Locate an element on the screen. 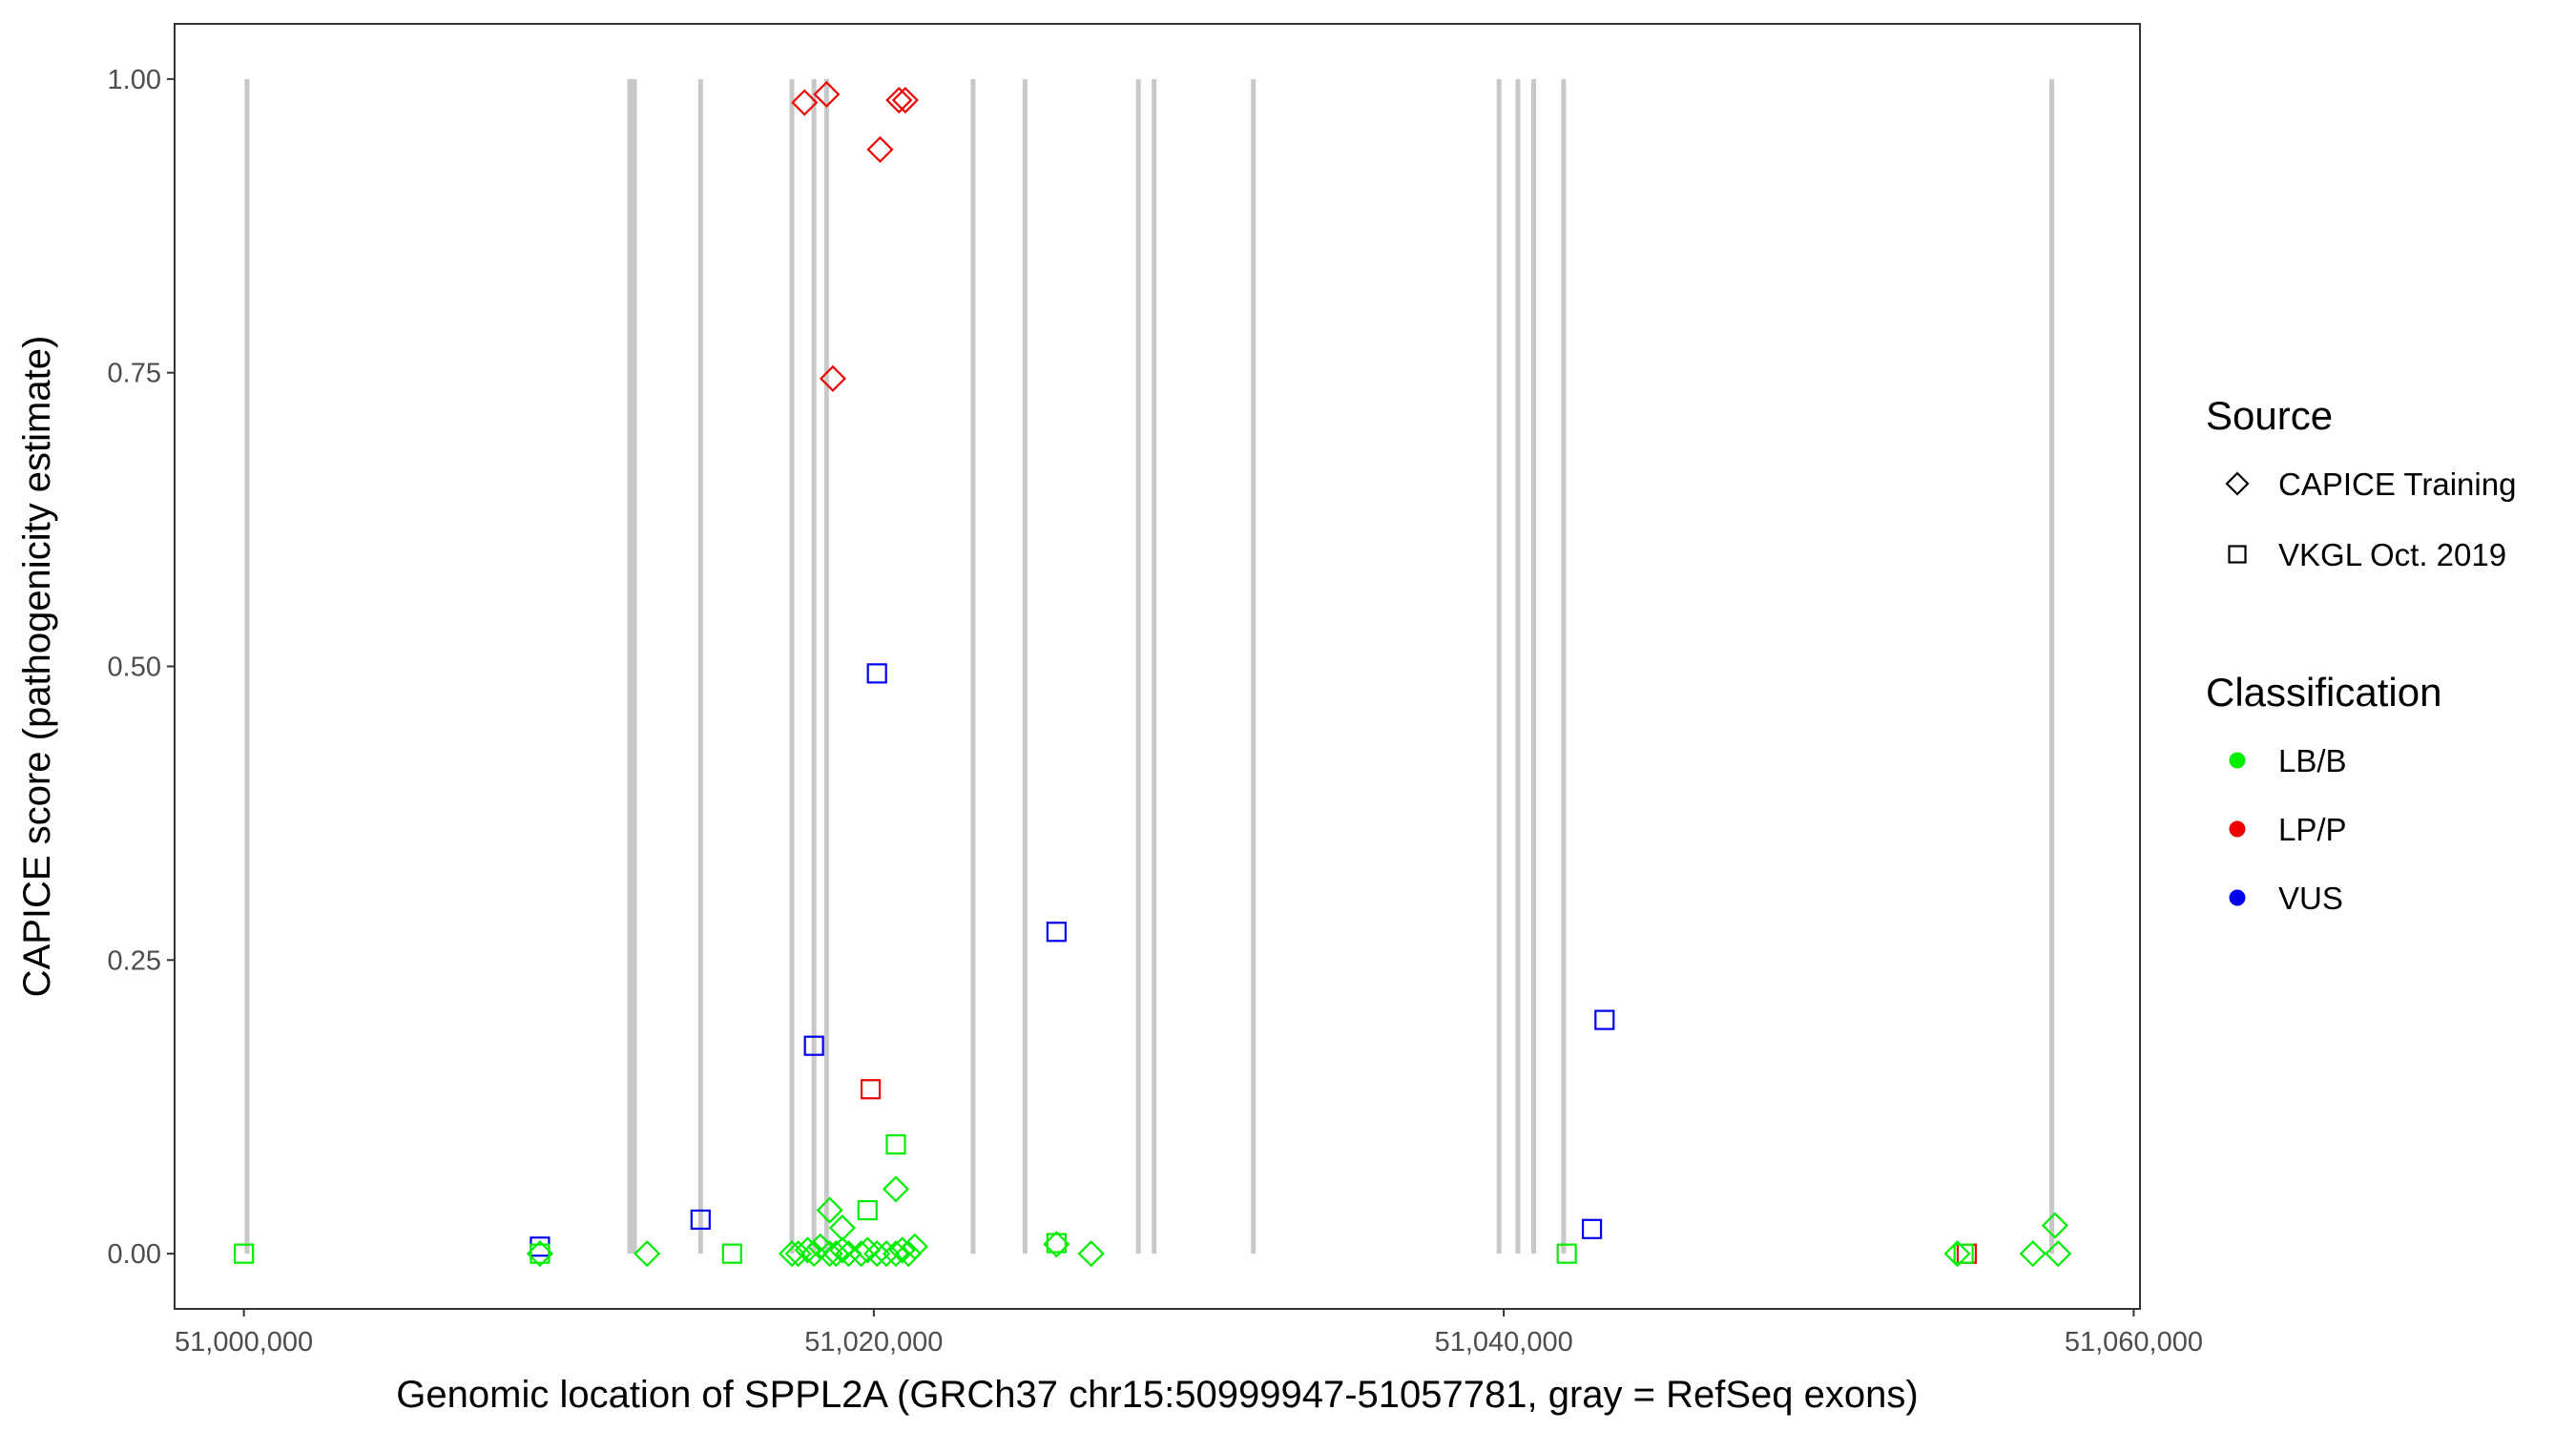  y-tick-label: 1.00 is located at coordinates (134, 80).